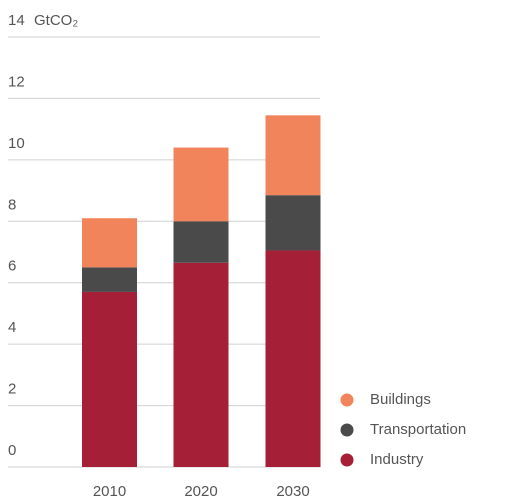 The image size is (510, 504). Describe the element at coordinates (200, 491) in the screenshot. I see `x-tick-label: 2020` at that location.